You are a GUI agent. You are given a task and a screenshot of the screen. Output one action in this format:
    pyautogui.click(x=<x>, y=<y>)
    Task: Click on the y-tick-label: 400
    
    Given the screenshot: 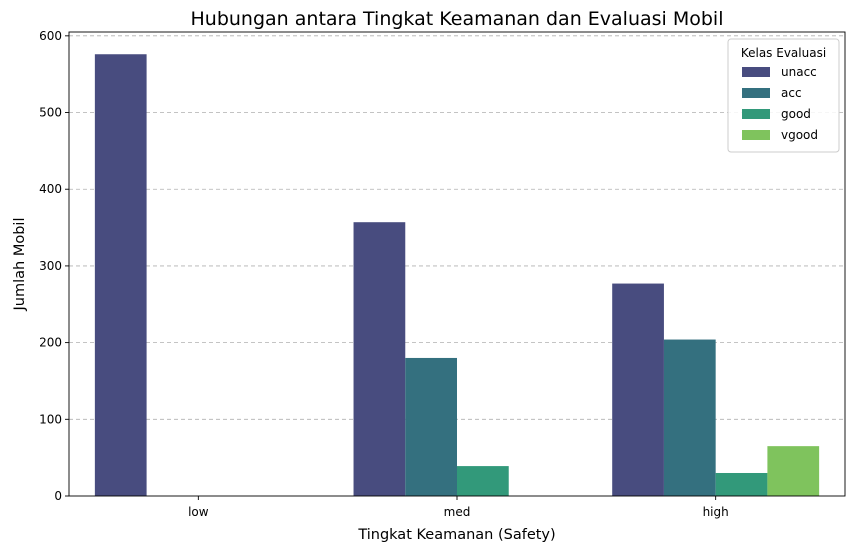 What is the action you would take?
    pyautogui.click(x=50, y=189)
    